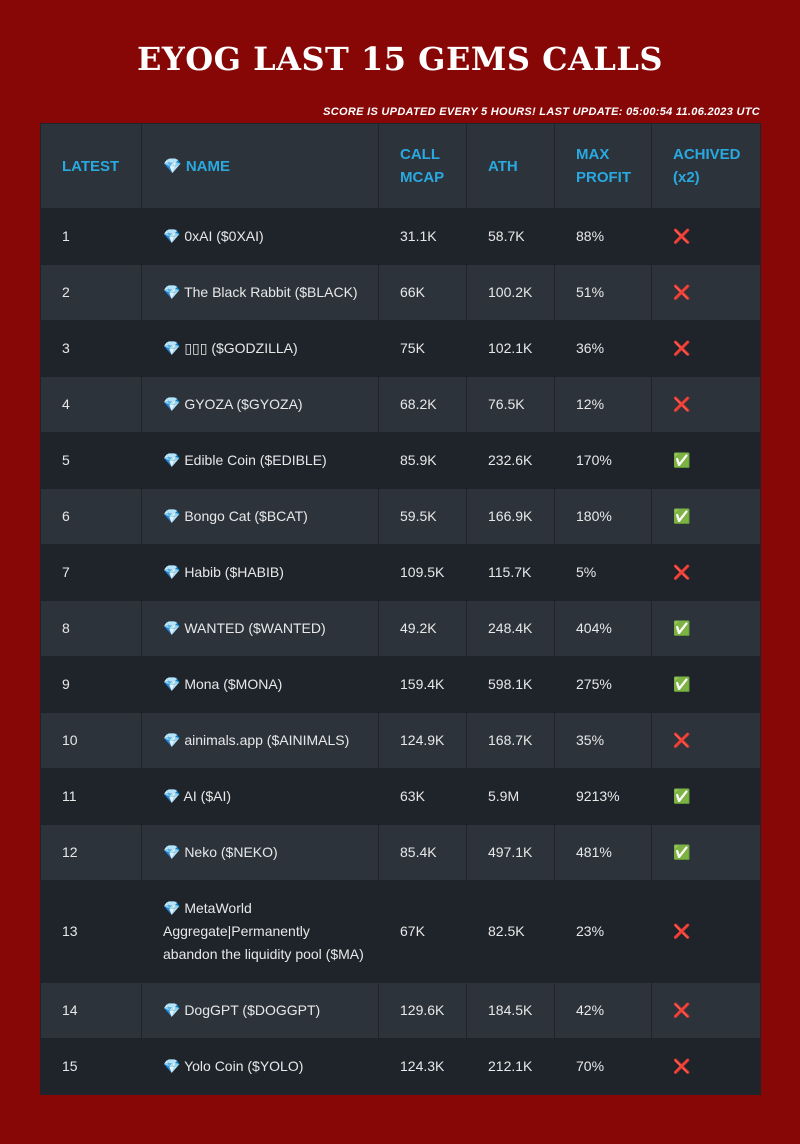 The image size is (800, 1144). I want to click on table-cell: 5, so click(91, 460).